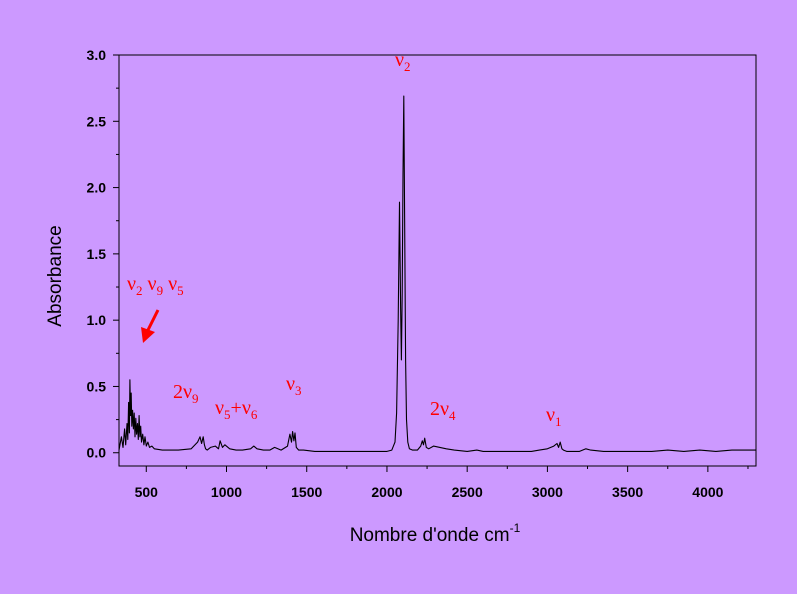 The image size is (797, 594). Describe the element at coordinates (97, 55) in the screenshot. I see `y-tick-label: 3.0` at that location.